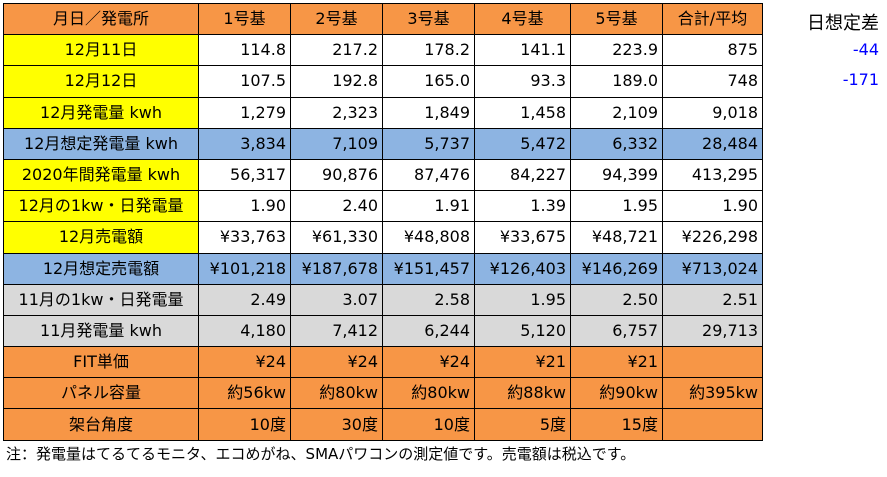 The width and height of the screenshot is (887, 477). I want to click on cell-unit-2: 2.40, so click(336, 206).